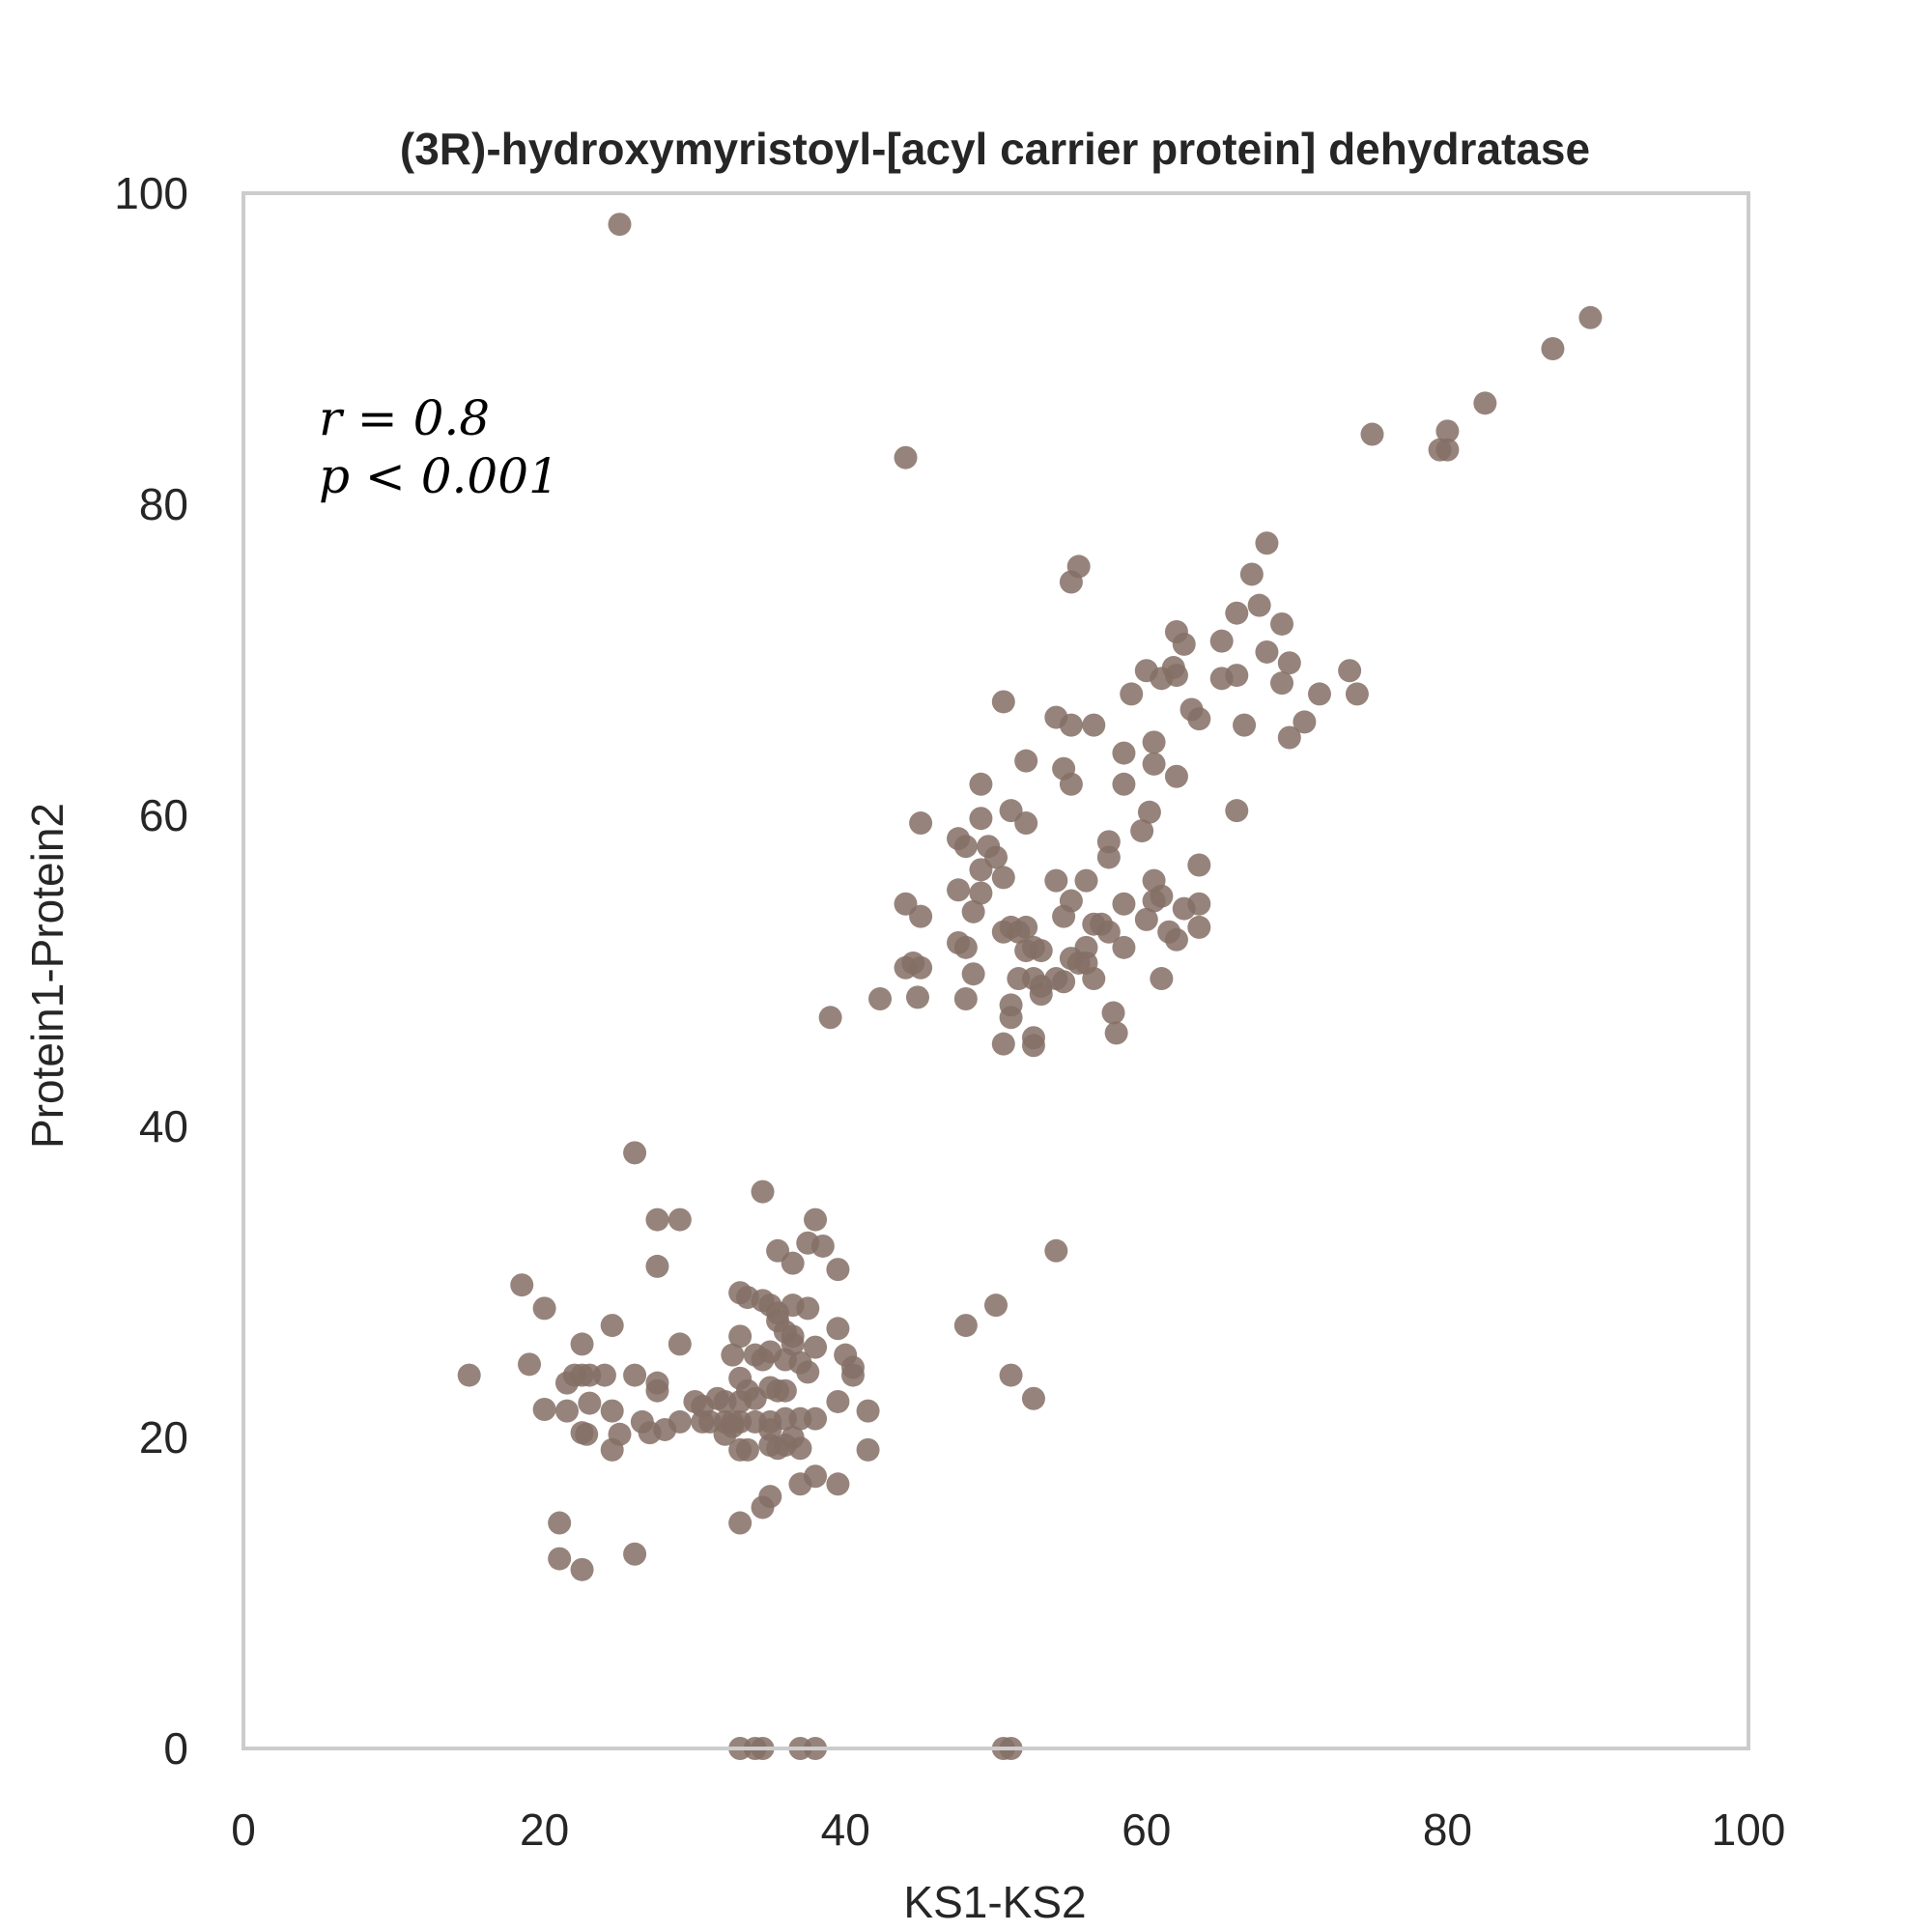 Image resolution: width=1932 pixels, height=1932 pixels. Describe the element at coordinates (163, 1437) in the screenshot. I see `y-tick-label-1: 20` at that location.